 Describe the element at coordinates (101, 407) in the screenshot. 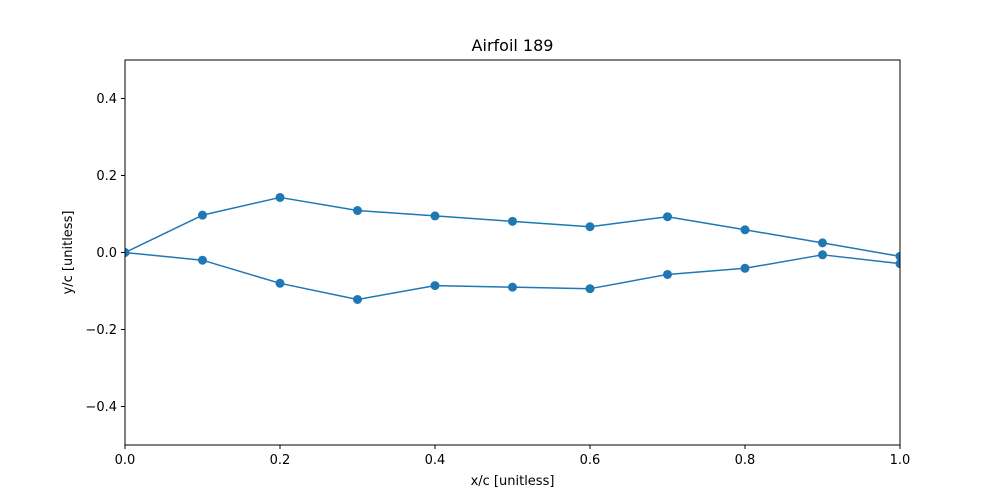

I see `y-tick-label: −0.4` at that location.